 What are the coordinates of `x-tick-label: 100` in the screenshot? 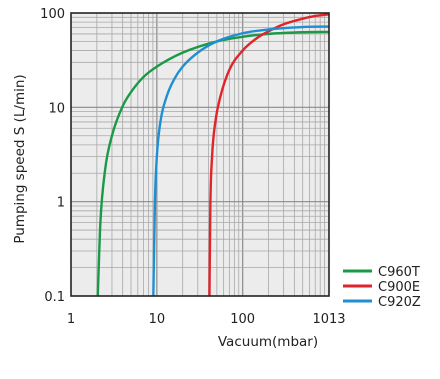 It's located at (242, 319).